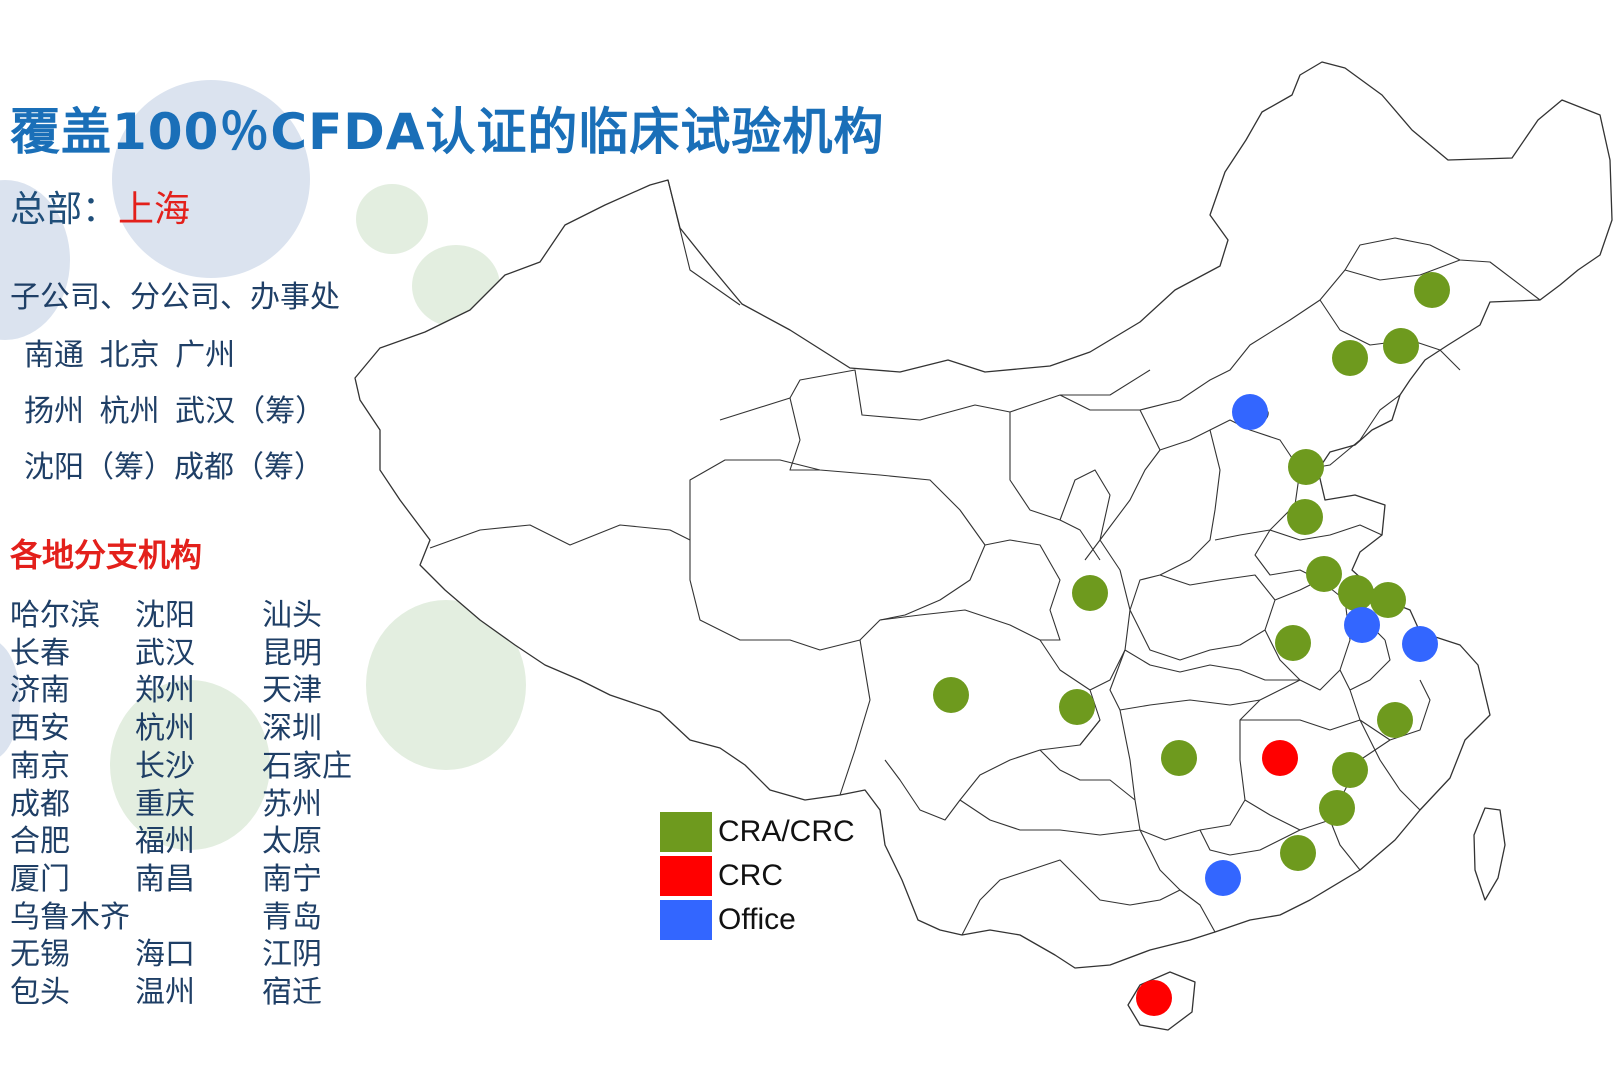 This screenshot has height=1084, width=1624. Describe the element at coordinates (165, 955) in the screenshot. I see `branch-city: 海口` at that location.